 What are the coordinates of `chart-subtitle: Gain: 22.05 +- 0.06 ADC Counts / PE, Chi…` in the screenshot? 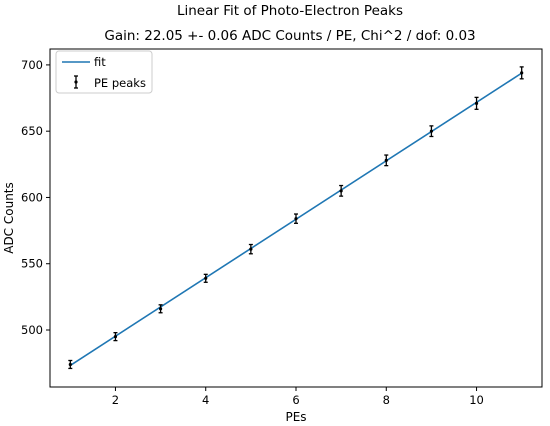 It's located at (289, 36).